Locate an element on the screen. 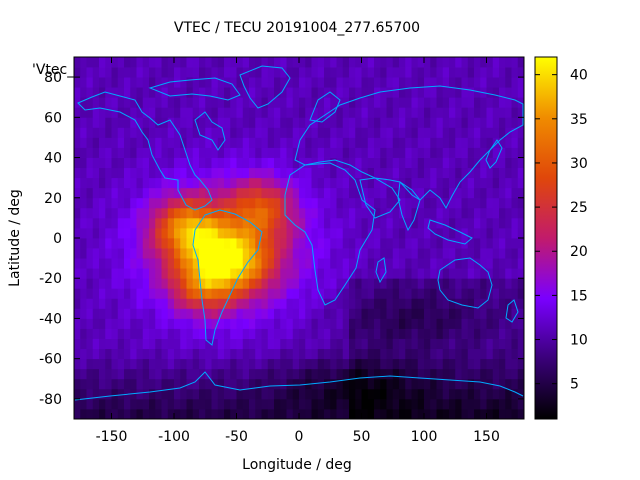  coastline-canadian-arctic is located at coordinates (194, 89).